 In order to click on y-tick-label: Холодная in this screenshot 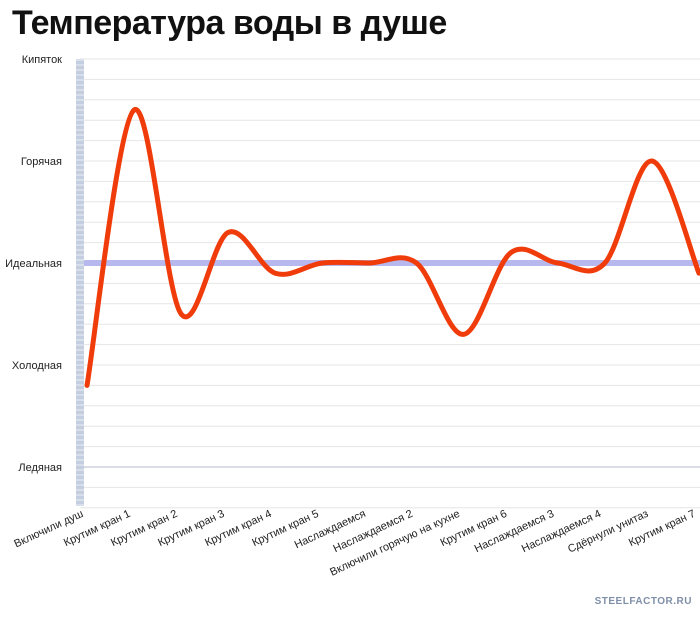, I will do `click(37, 366)`.